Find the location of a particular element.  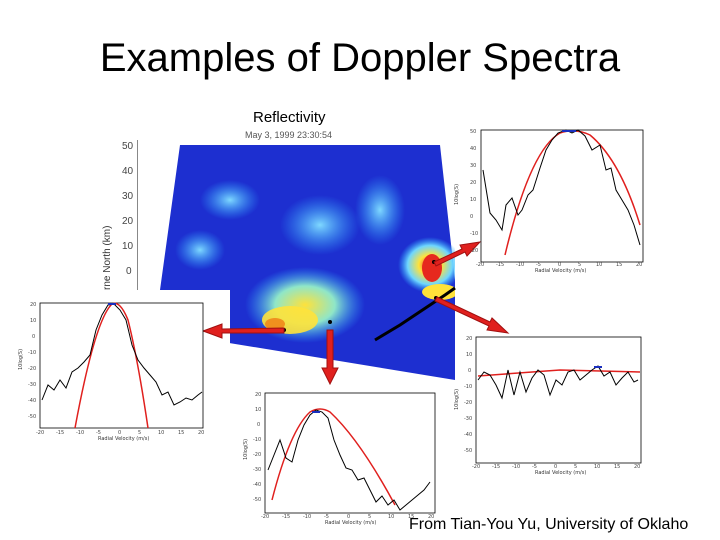

spectrum-y-tick: 40 is located at coordinates (473, 149).